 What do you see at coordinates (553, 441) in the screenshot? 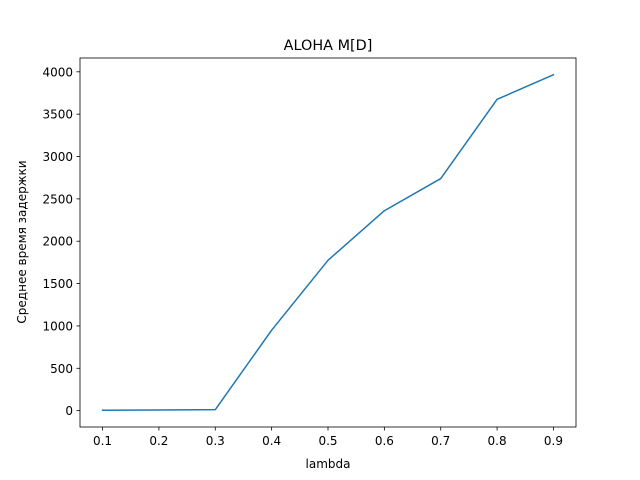
I see `x-tick-label: 0.9` at bounding box center [553, 441].